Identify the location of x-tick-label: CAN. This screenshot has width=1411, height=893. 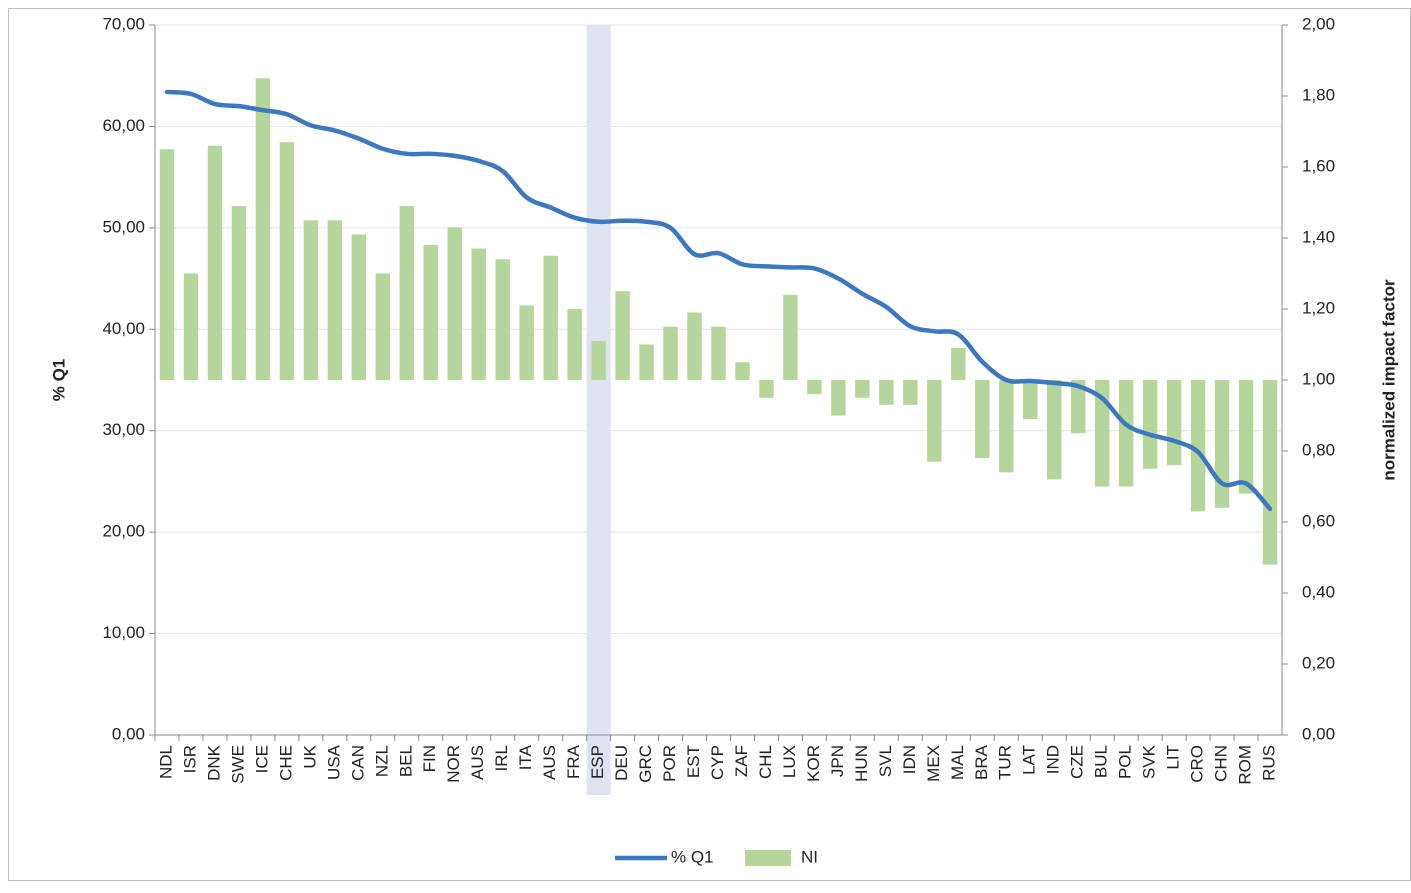
(357, 763).